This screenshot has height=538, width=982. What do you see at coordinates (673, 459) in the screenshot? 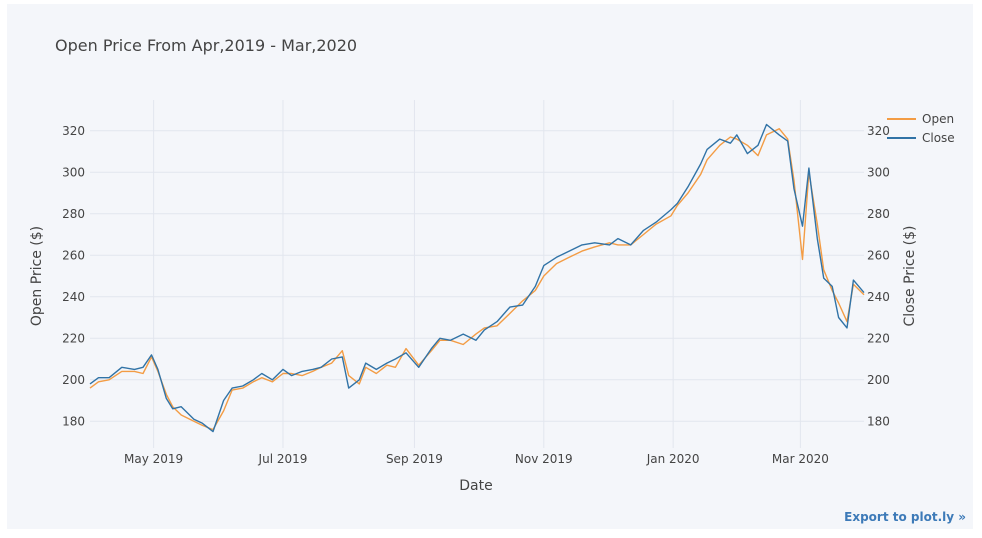
I see `x-tick-label: Jan 2020` at bounding box center [673, 459].